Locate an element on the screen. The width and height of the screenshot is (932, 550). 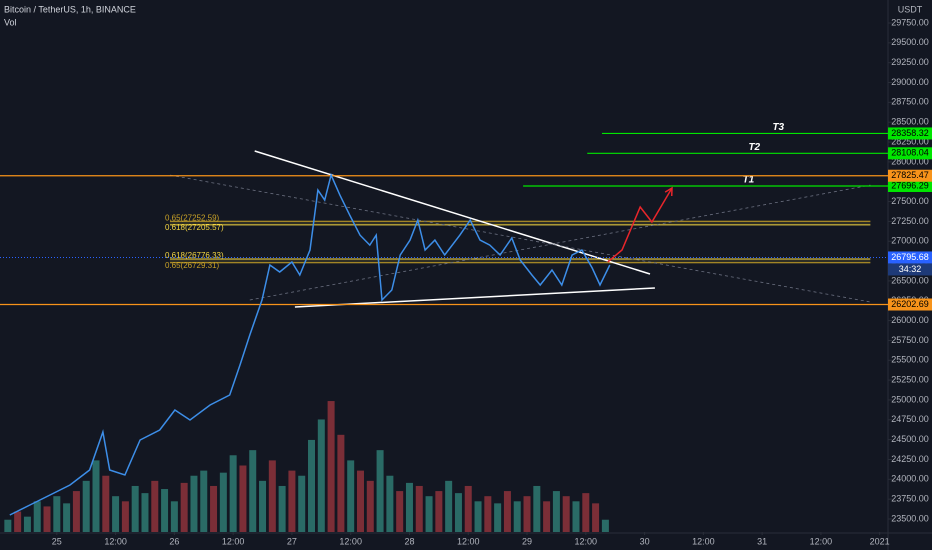
y-tick-label: 27250.00 is located at coordinates (910, 221).